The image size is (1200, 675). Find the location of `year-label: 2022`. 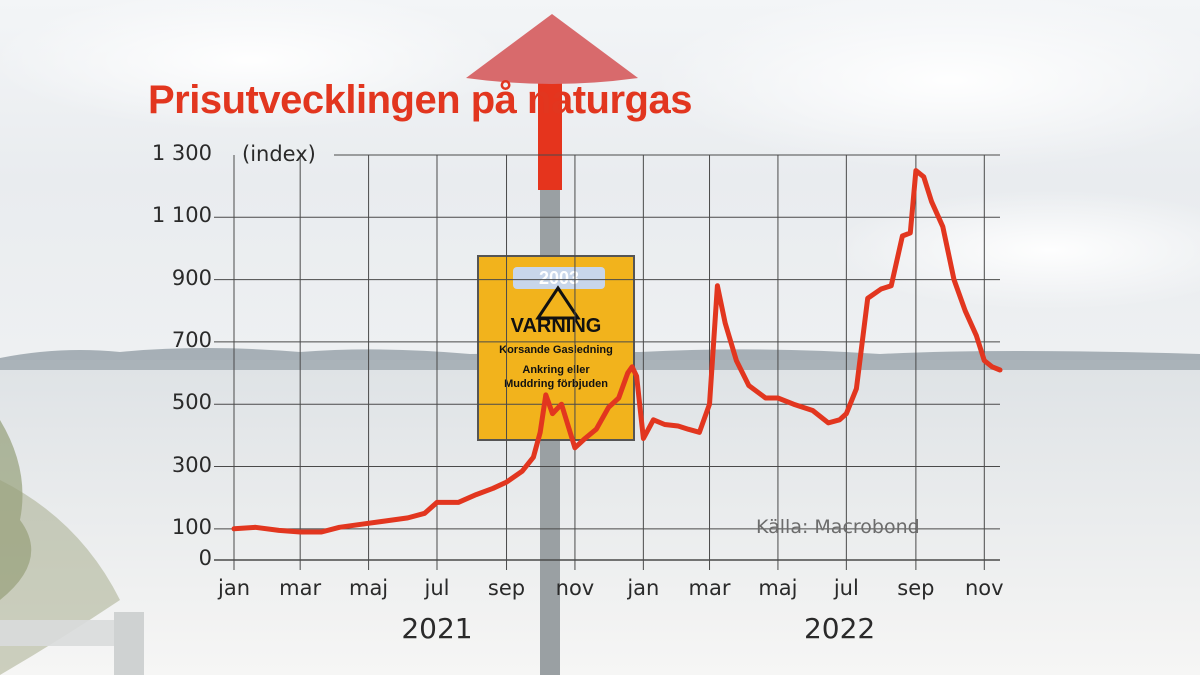

year-label: 2022 is located at coordinates (839, 628).